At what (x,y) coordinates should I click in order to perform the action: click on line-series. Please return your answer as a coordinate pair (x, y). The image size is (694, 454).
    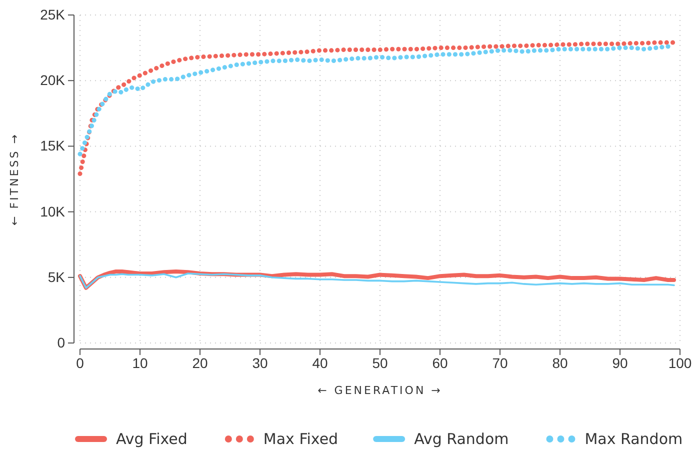
    Looking at the image, I should click on (377, 280).